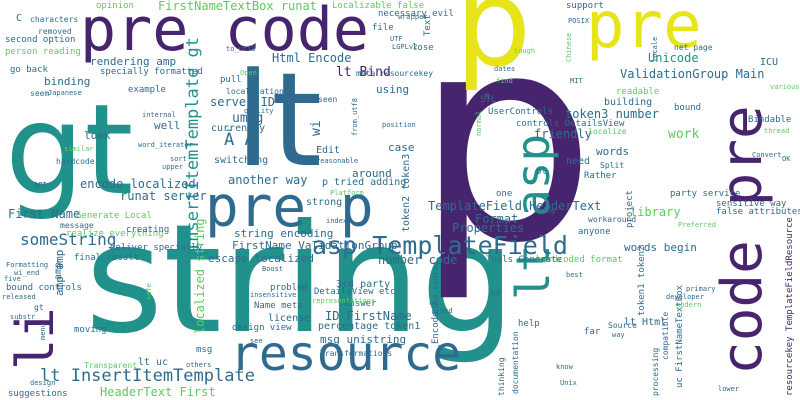 Image resolution: width=800 pixels, height=400 pixels. What do you see at coordinates (368, 316) in the screenshot?
I see `word: ID FirstName` at bounding box center [368, 316].